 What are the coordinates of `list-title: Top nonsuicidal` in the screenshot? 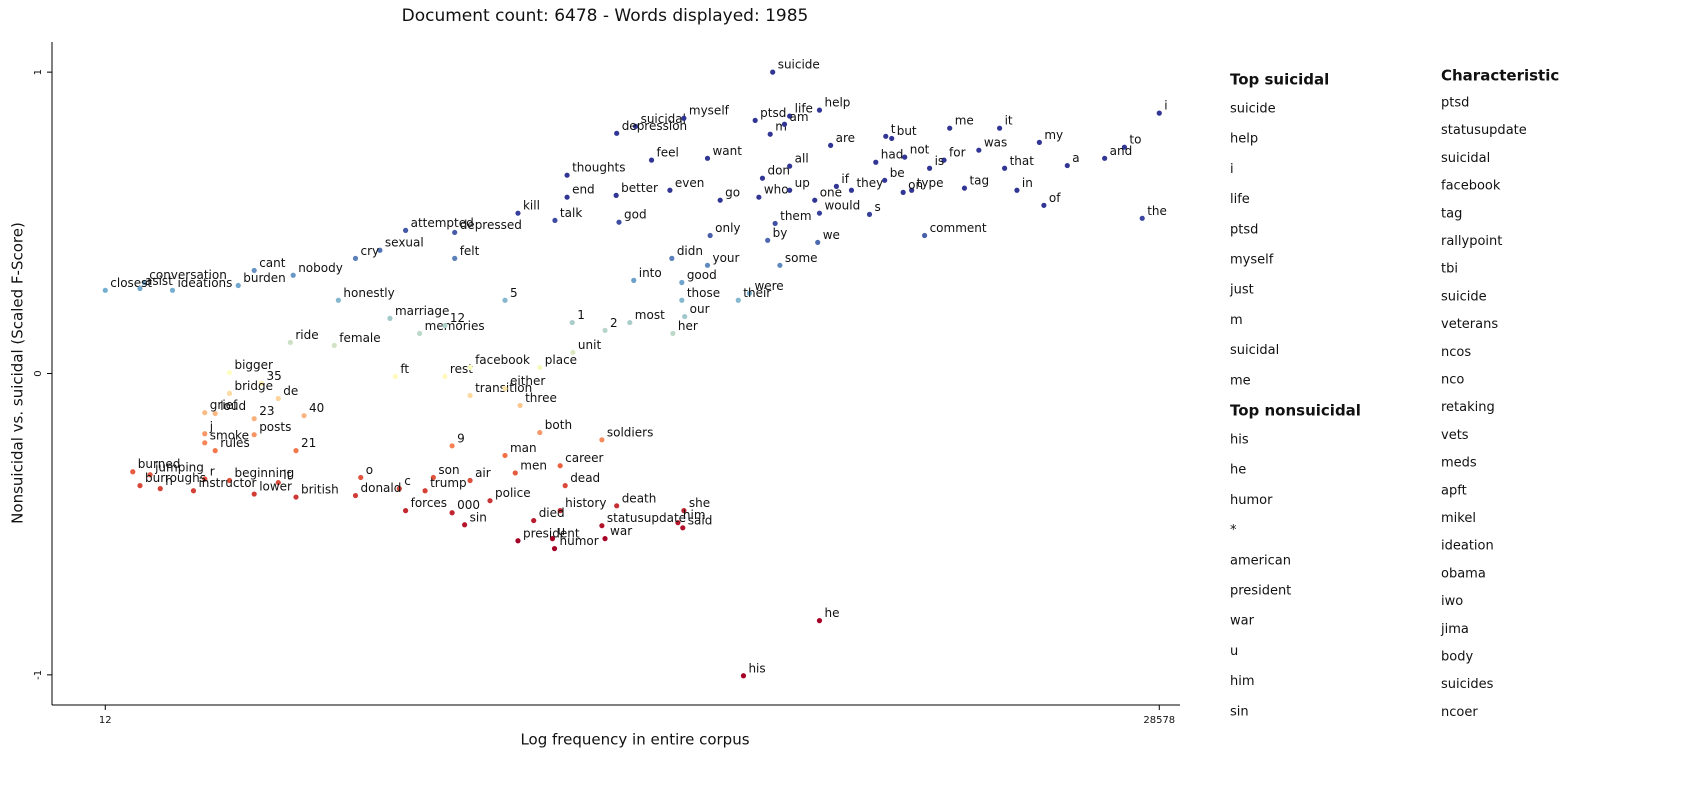 It's located at (1295, 411).